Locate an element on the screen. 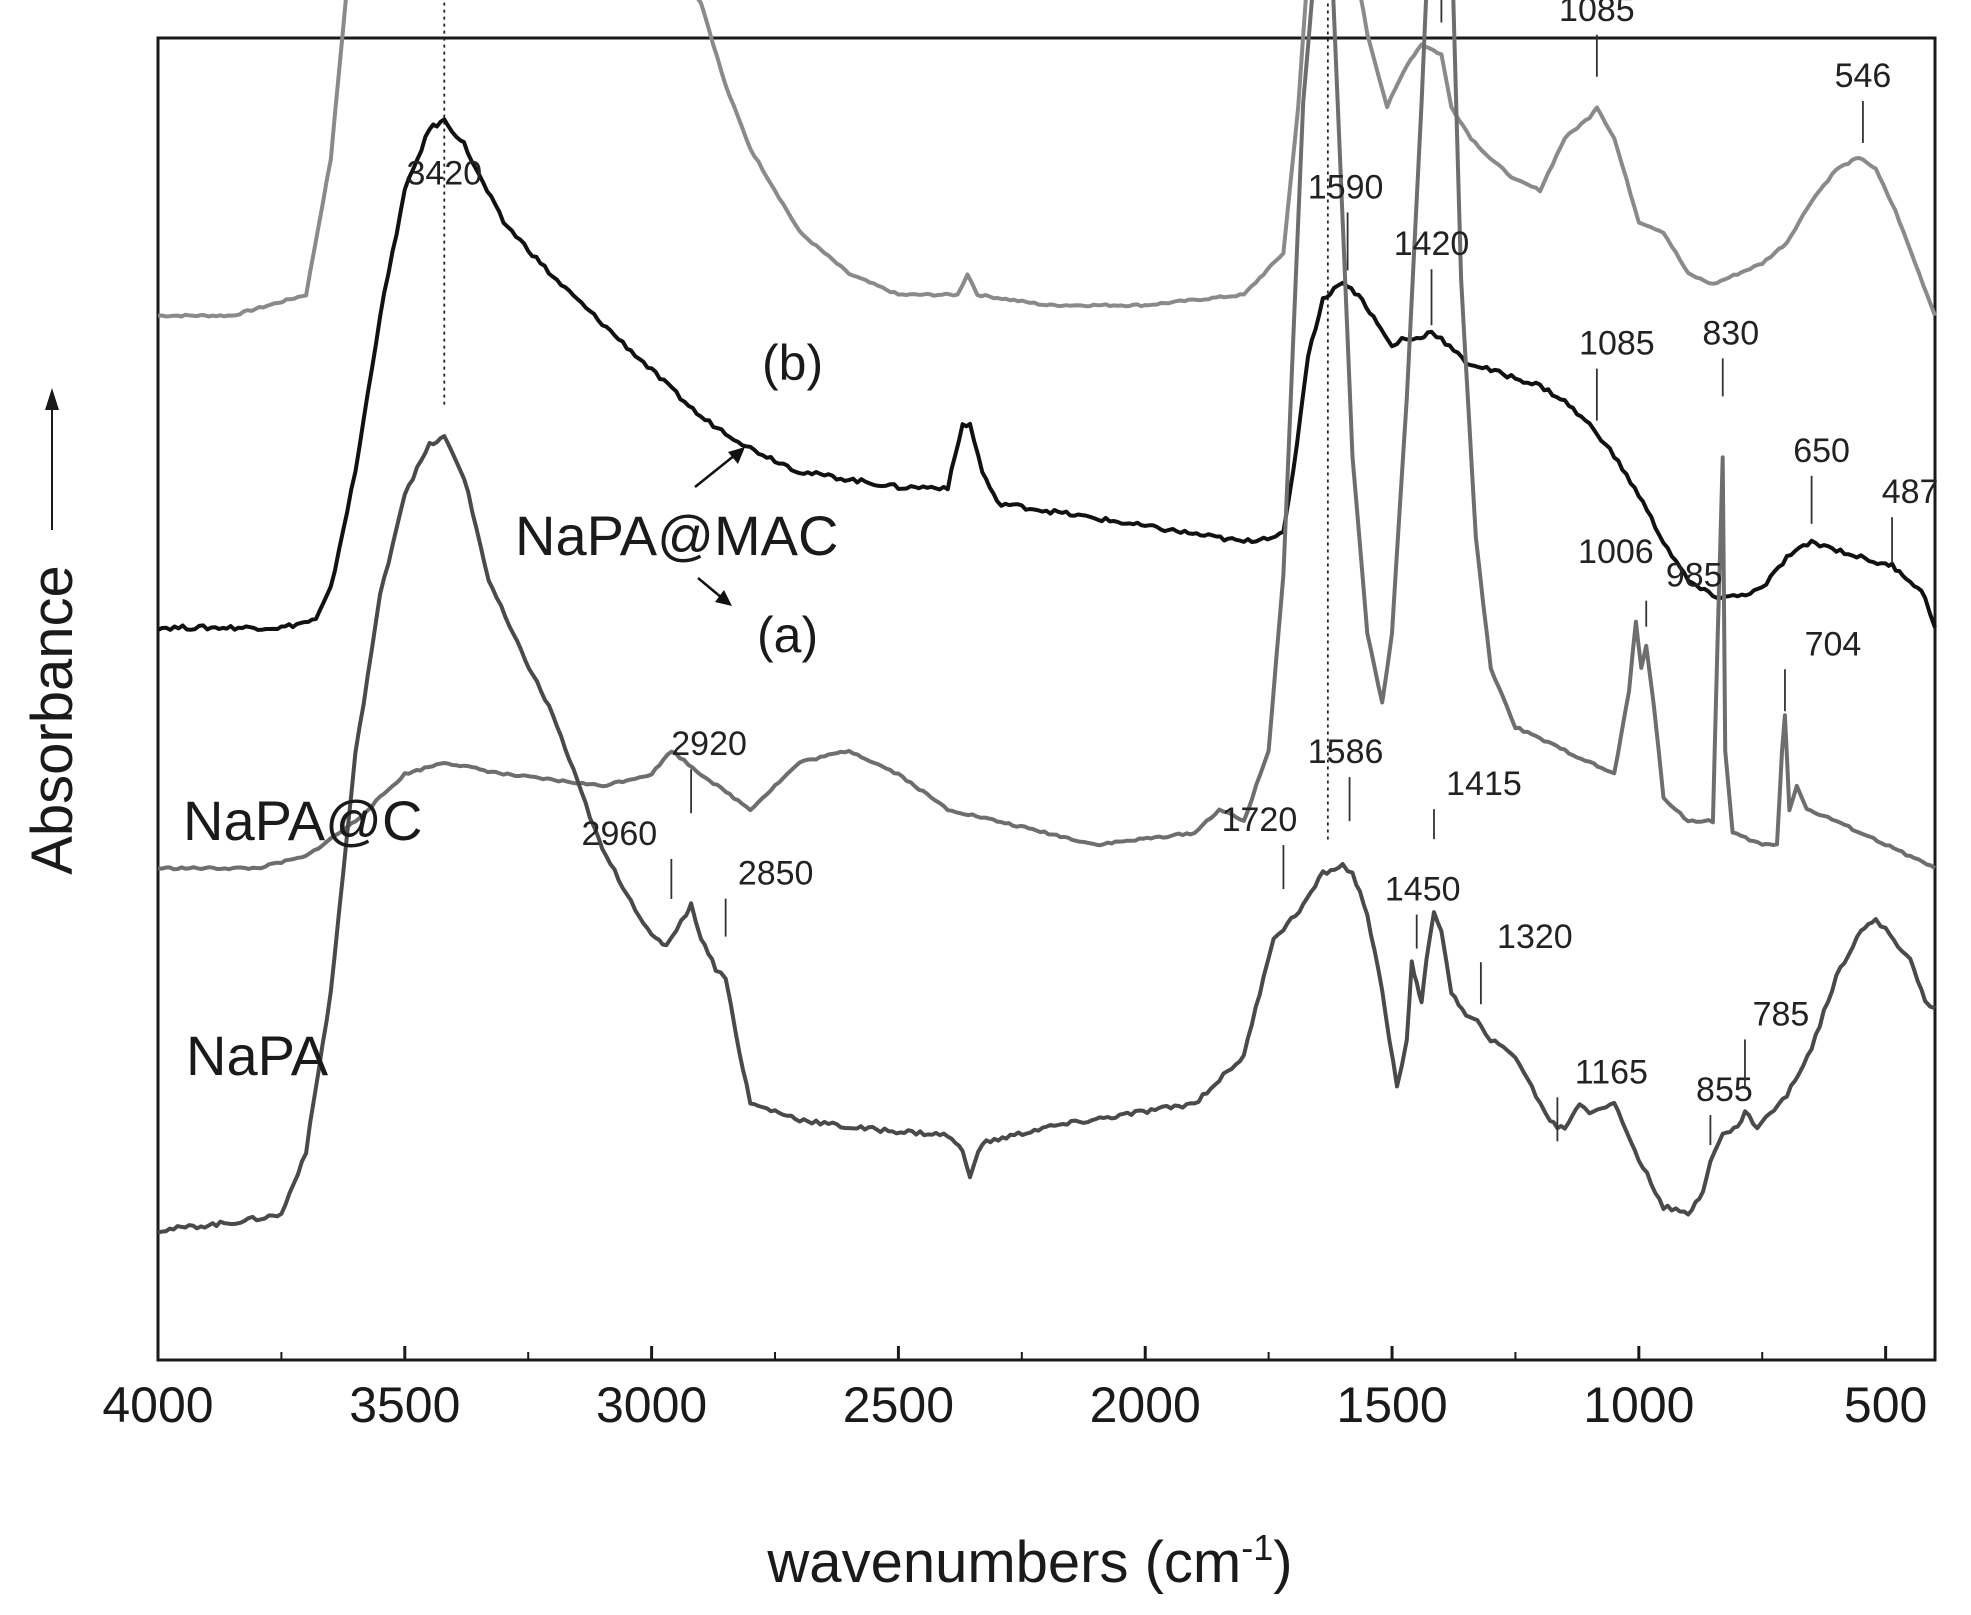 The image size is (1971, 1615). x-tick-label-500: 500 is located at coordinates (1885, 1405).